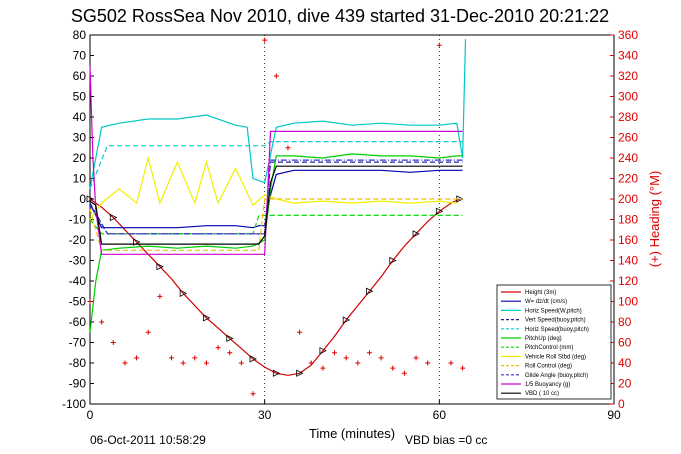 This screenshot has height=454, width=681. What do you see at coordinates (546, 302) in the screenshot?
I see `legend-entry: W= dz/dt (cm/s)` at bounding box center [546, 302].